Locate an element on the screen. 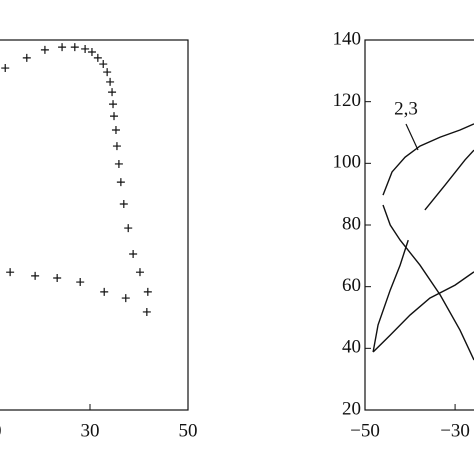  annotation: 2,3 is located at coordinates (406, 108).